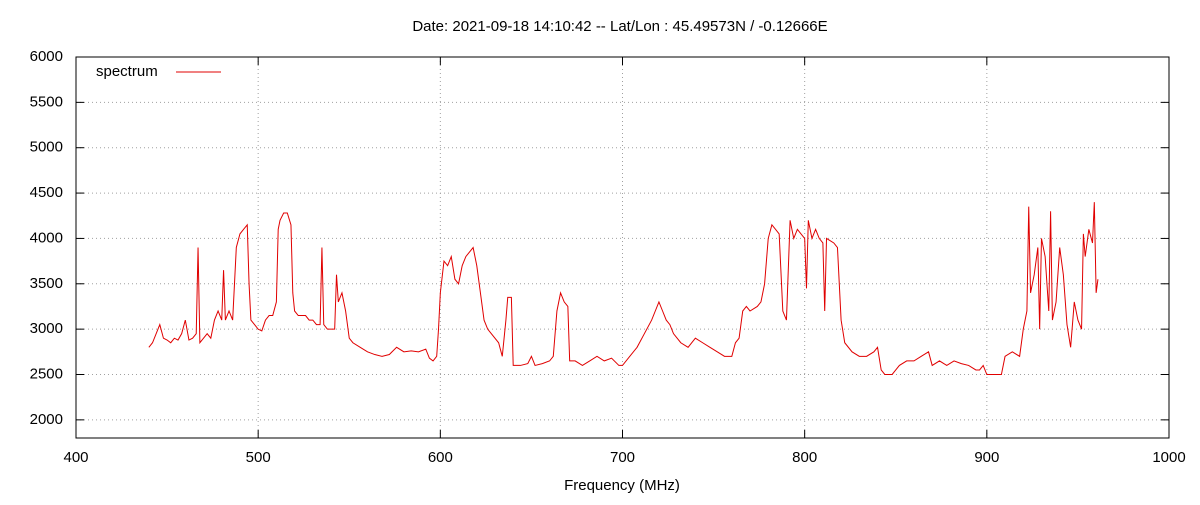 Image resolution: width=1200 pixels, height=505 pixels. Describe the element at coordinates (1168, 457) in the screenshot. I see `x-tick-label: 1000` at that location.